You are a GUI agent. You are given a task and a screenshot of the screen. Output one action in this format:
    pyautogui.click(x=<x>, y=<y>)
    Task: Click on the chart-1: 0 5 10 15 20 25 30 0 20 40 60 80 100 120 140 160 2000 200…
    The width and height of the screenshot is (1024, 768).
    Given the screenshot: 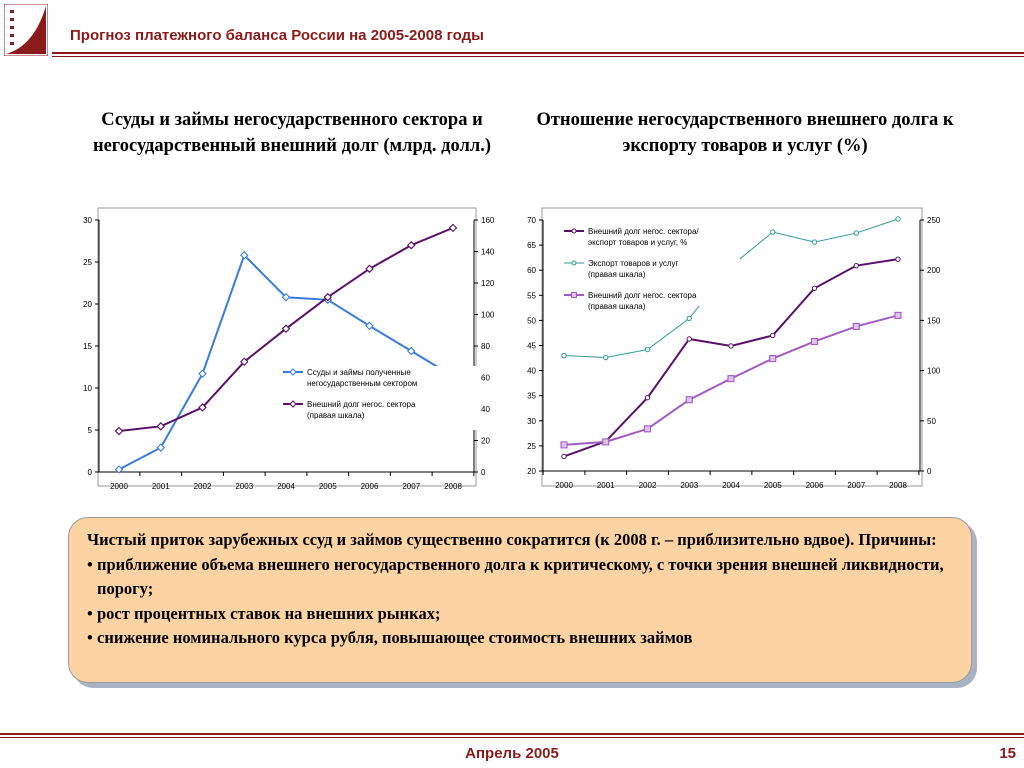 What is the action you would take?
    pyautogui.click(x=289, y=349)
    